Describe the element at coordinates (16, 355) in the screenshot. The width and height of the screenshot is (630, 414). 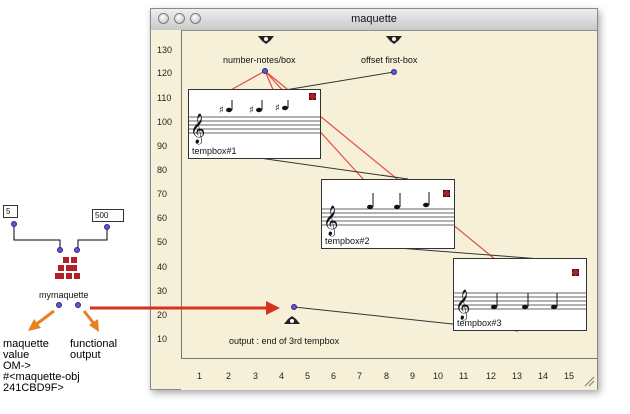
I see `annotation-line: value` at that location.